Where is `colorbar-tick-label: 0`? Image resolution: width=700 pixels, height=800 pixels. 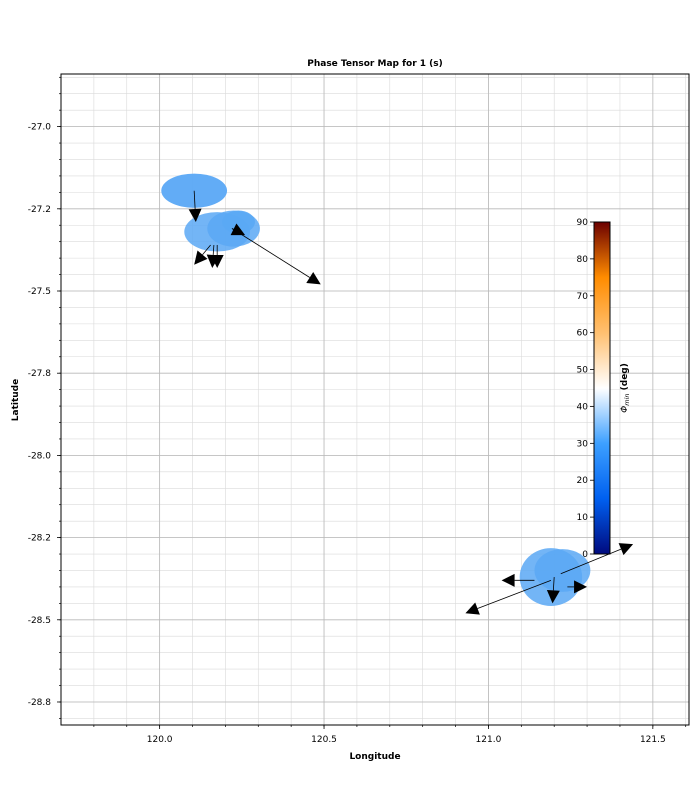 colorbar-tick-label: 0 is located at coordinates (585, 555).